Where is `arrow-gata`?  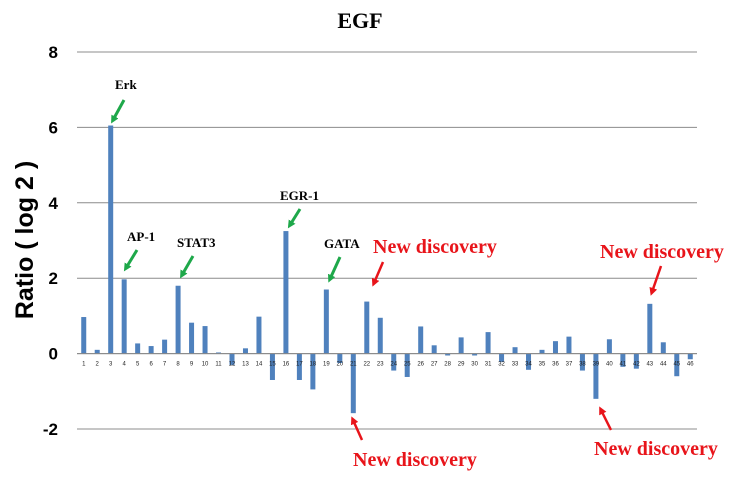
arrow-gata is located at coordinates (335, 269).